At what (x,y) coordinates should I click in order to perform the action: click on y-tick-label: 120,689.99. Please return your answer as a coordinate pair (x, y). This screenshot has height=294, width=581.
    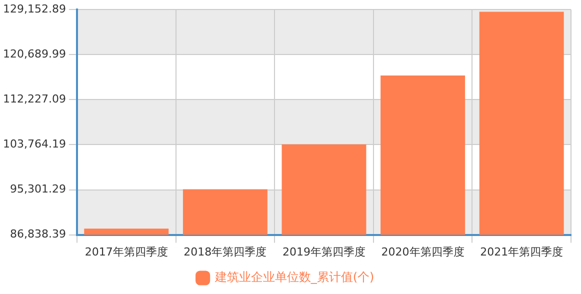
    Looking at the image, I should click on (34, 54).